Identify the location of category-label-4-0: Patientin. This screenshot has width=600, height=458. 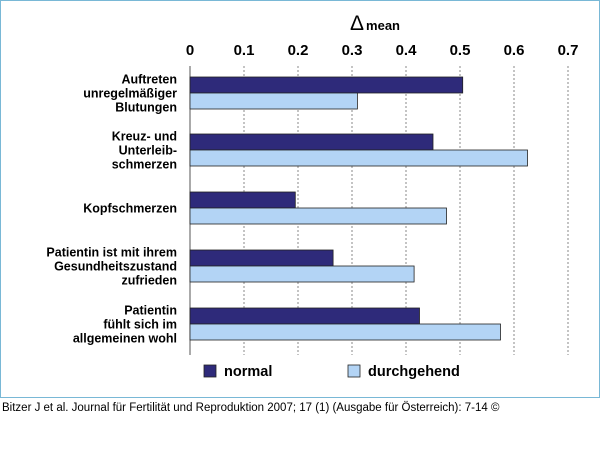
(150, 311).